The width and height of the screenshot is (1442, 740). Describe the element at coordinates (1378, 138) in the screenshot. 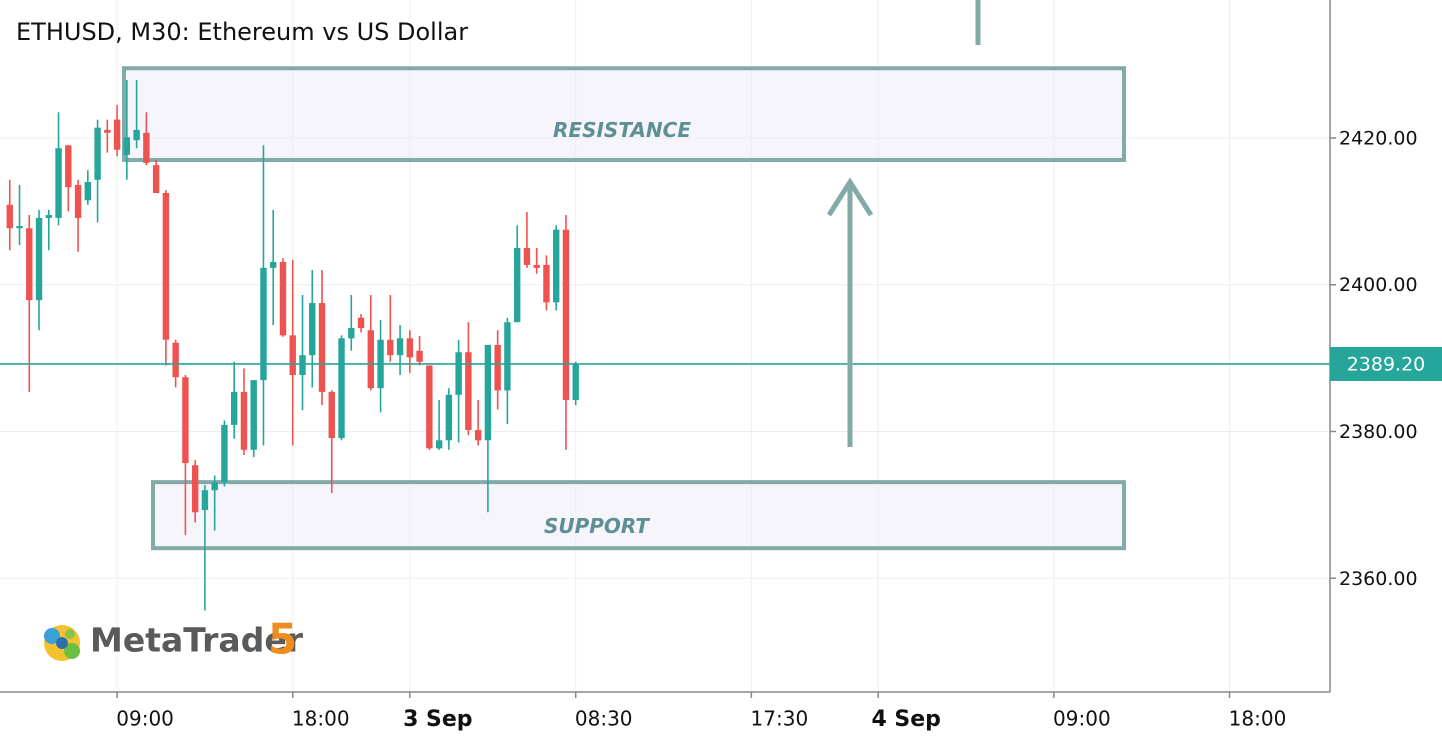

I see `y-tick-label: 2420.00` at that location.